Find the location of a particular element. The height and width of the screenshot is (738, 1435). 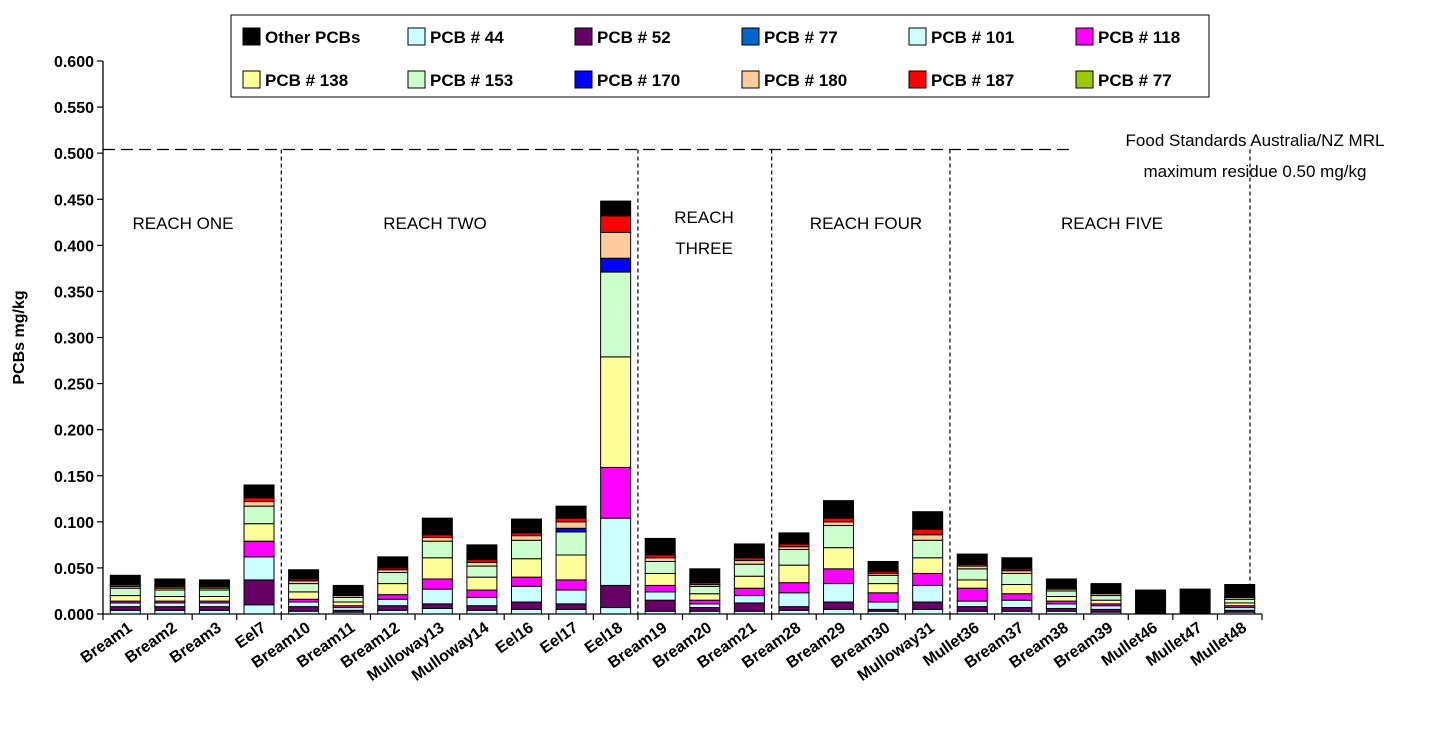

x-tick-label: Eel17 is located at coordinates (559, 638).